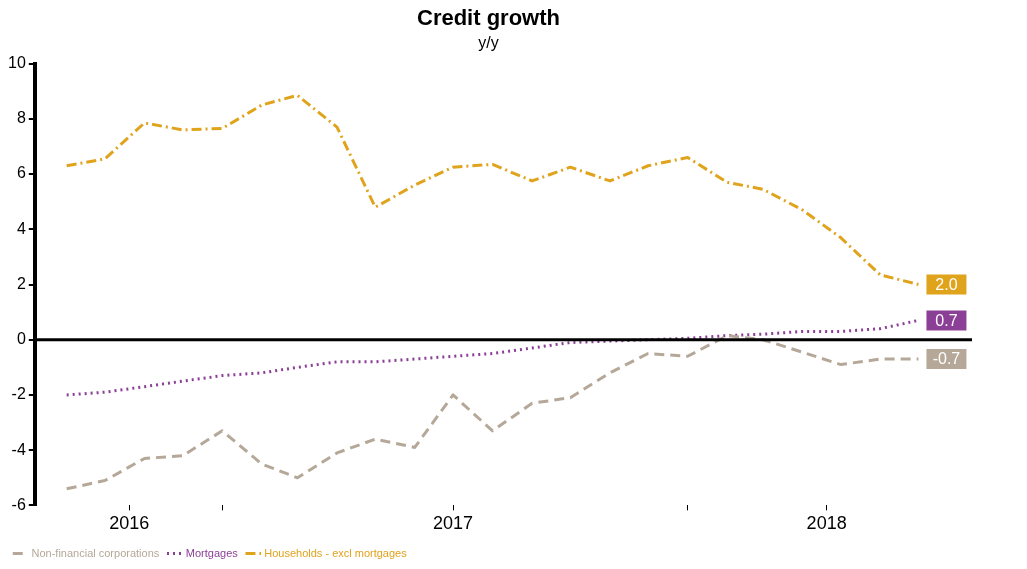 The height and width of the screenshot is (569, 1027). What do you see at coordinates (95, 552) in the screenshot?
I see `legend-label: Non-financial corporations` at bounding box center [95, 552].